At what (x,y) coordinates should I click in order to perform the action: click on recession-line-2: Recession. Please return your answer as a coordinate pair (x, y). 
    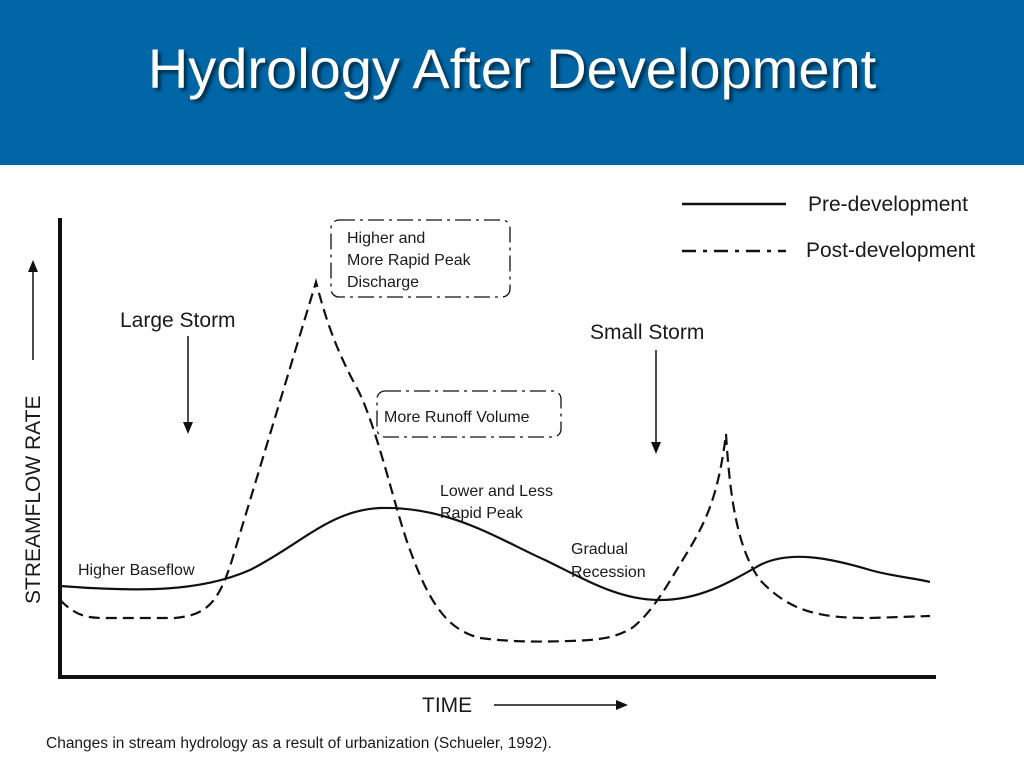
    Looking at the image, I should click on (608, 572).